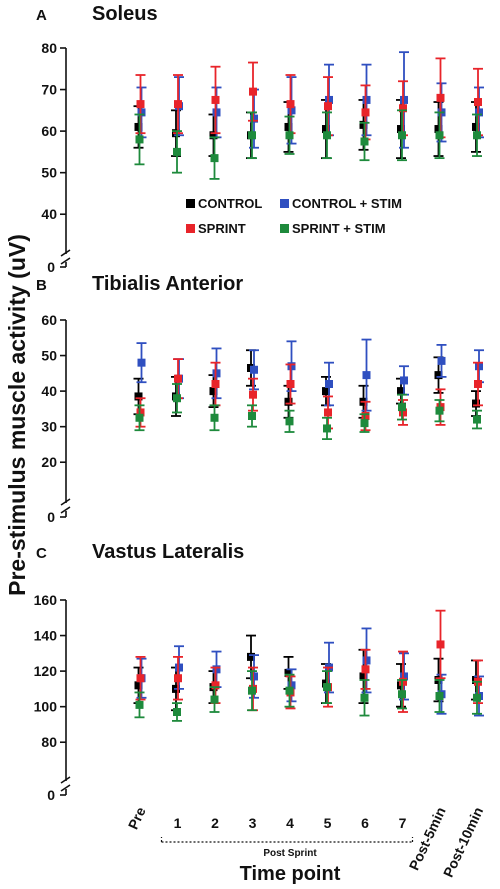  What do you see at coordinates (290, 853) in the screenshot?
I see `post-sprint-label: Post Sprint` at bounding box center [290, 853].